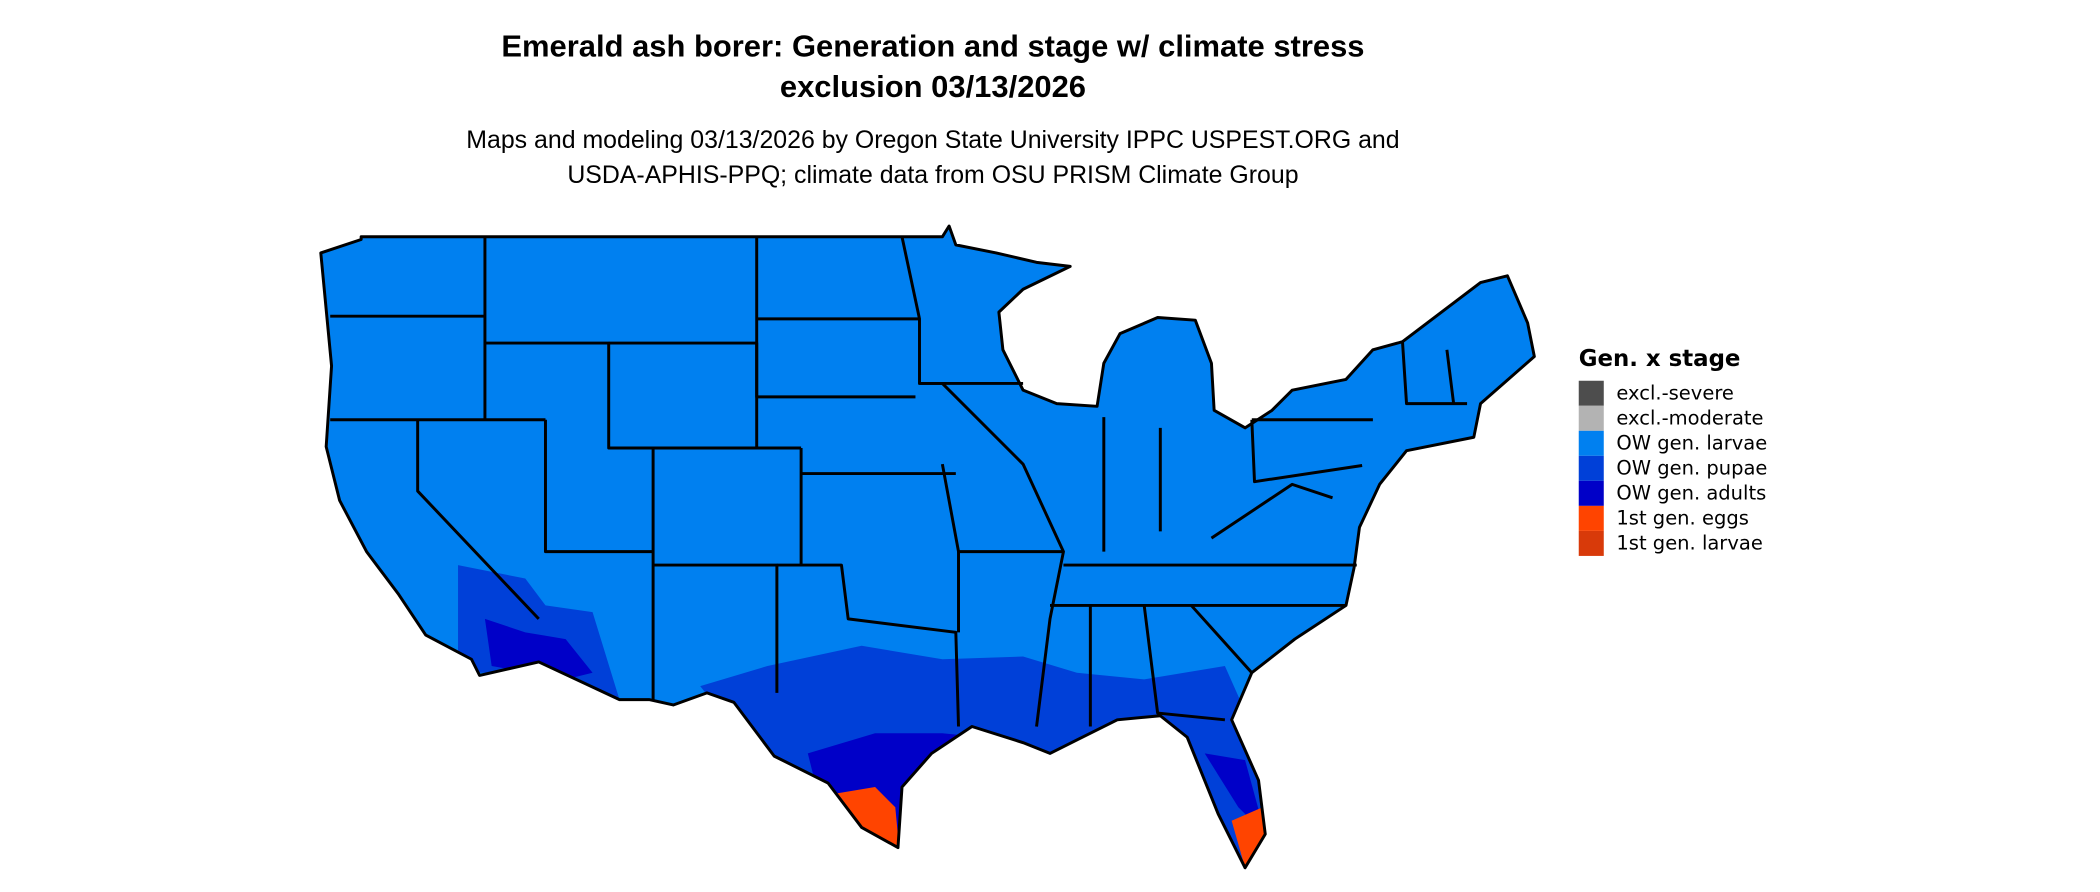  What do you see at coordinates (1682, 518) in the screenshot?
I see `legend-label: 1st gen. eggs` at bounding box center [1682, 518].